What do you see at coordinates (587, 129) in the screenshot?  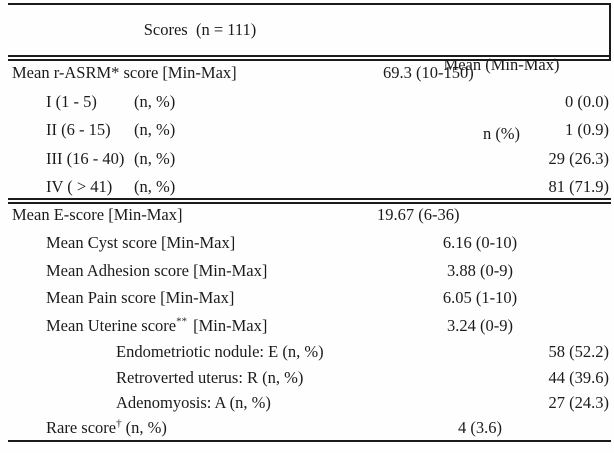 I see `row-value: 1 (0.9)` at bounding box center [587, 129].